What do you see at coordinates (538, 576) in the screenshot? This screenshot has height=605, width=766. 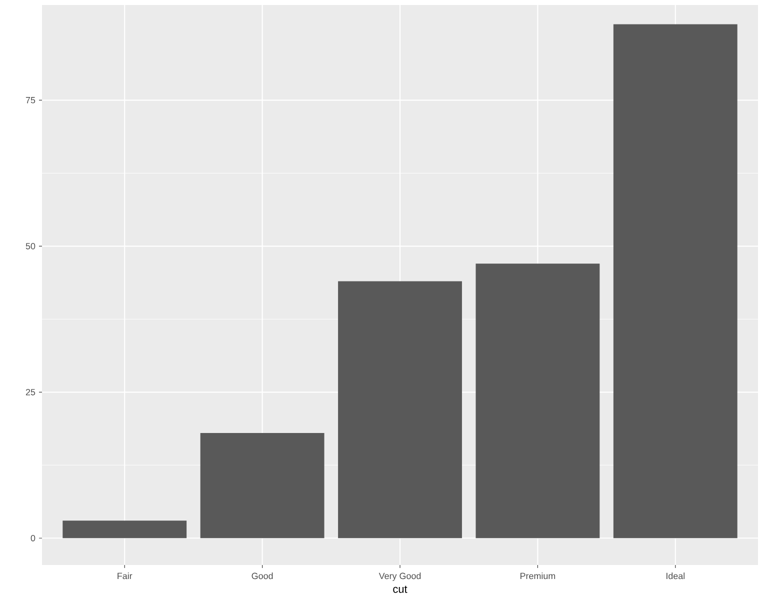 I see `x-tick-label: Premium` at bounding box center [538, 576].